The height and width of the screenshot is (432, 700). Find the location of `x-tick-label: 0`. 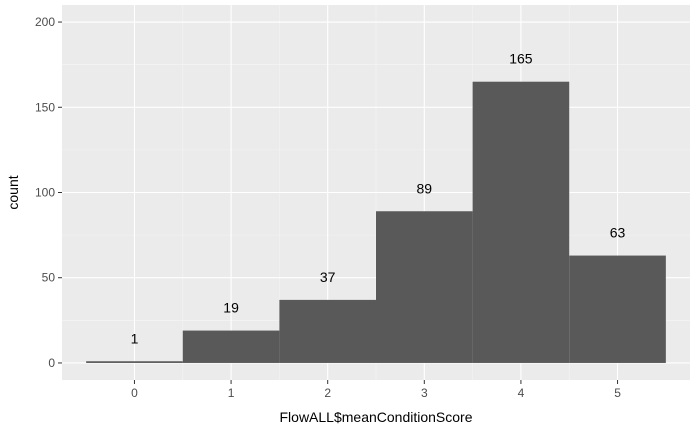

x-tick-label: 0 is located at coordinates (134, 393).